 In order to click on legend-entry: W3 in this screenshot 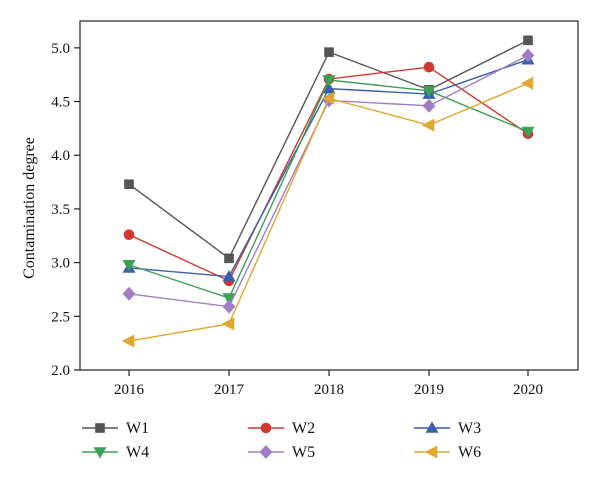, I will do `click(447, 428)`.